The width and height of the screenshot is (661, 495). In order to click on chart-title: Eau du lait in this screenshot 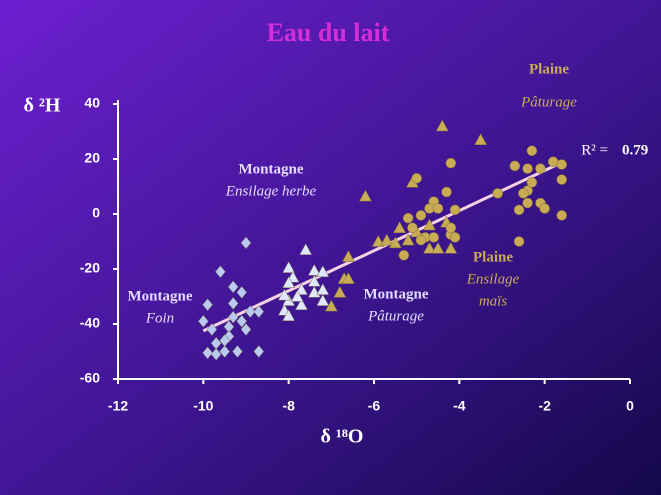, I will do `click(328, 32)`.